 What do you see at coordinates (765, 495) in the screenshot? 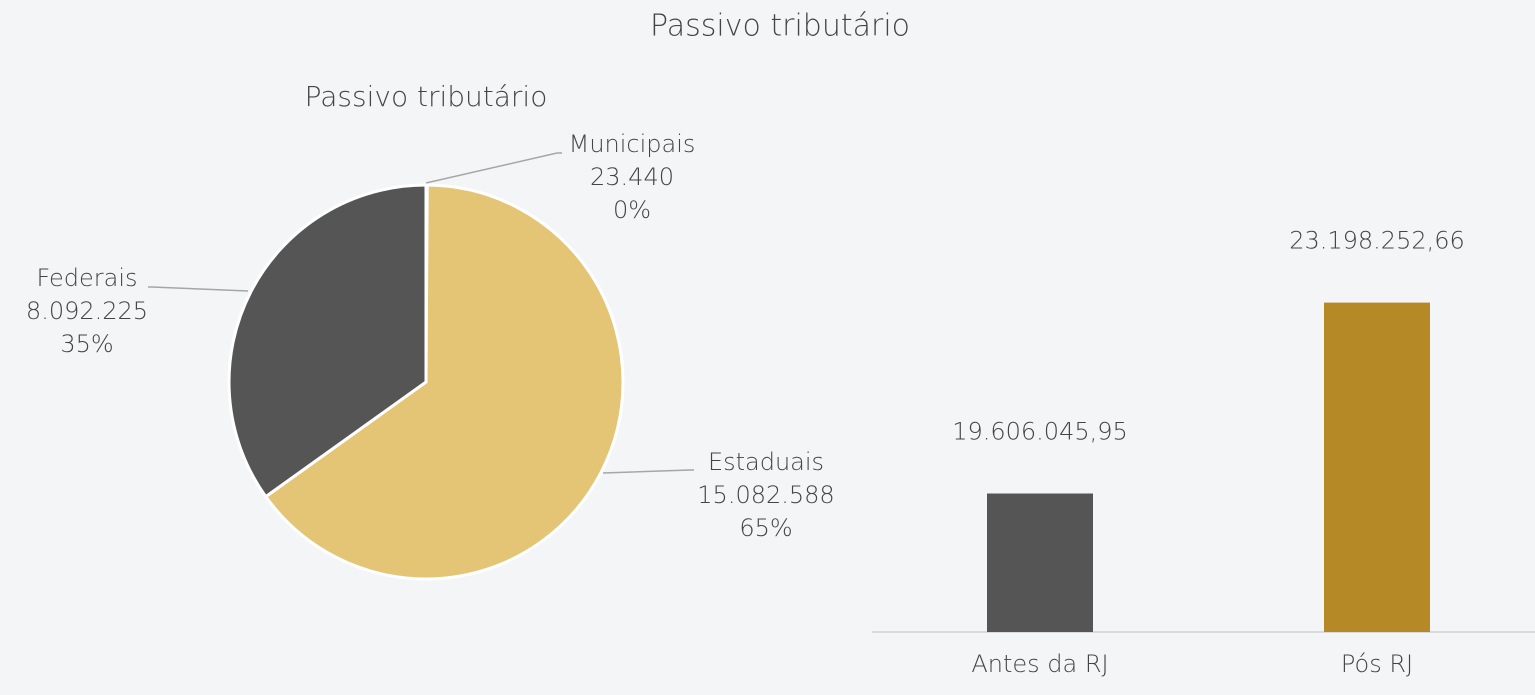
I see `slice-value-label: 15.082.588` at bounding box center [765, 495].